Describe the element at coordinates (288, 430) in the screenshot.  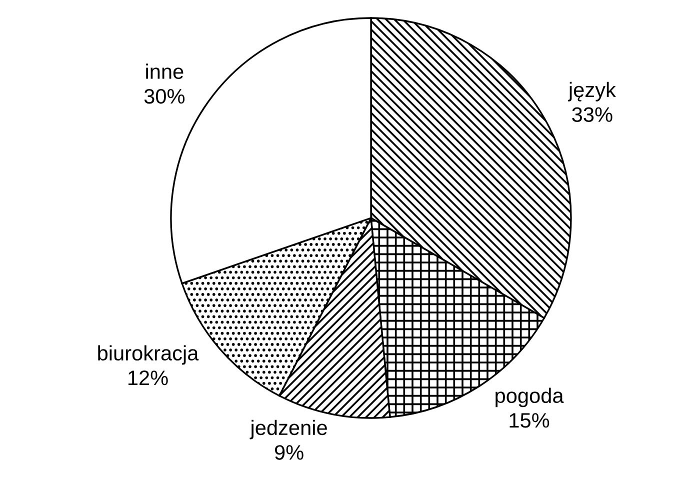
I see `slice-label: jedzenie` at that location.